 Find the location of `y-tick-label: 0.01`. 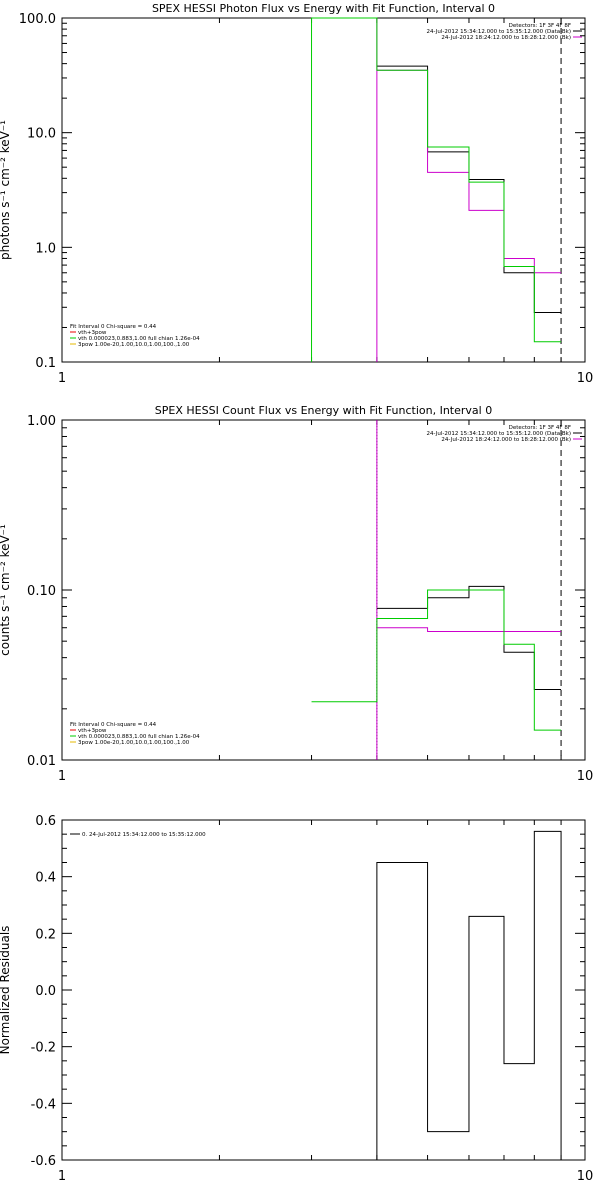

y-tick-label: 0.01 is located at coordinates (41, 761).